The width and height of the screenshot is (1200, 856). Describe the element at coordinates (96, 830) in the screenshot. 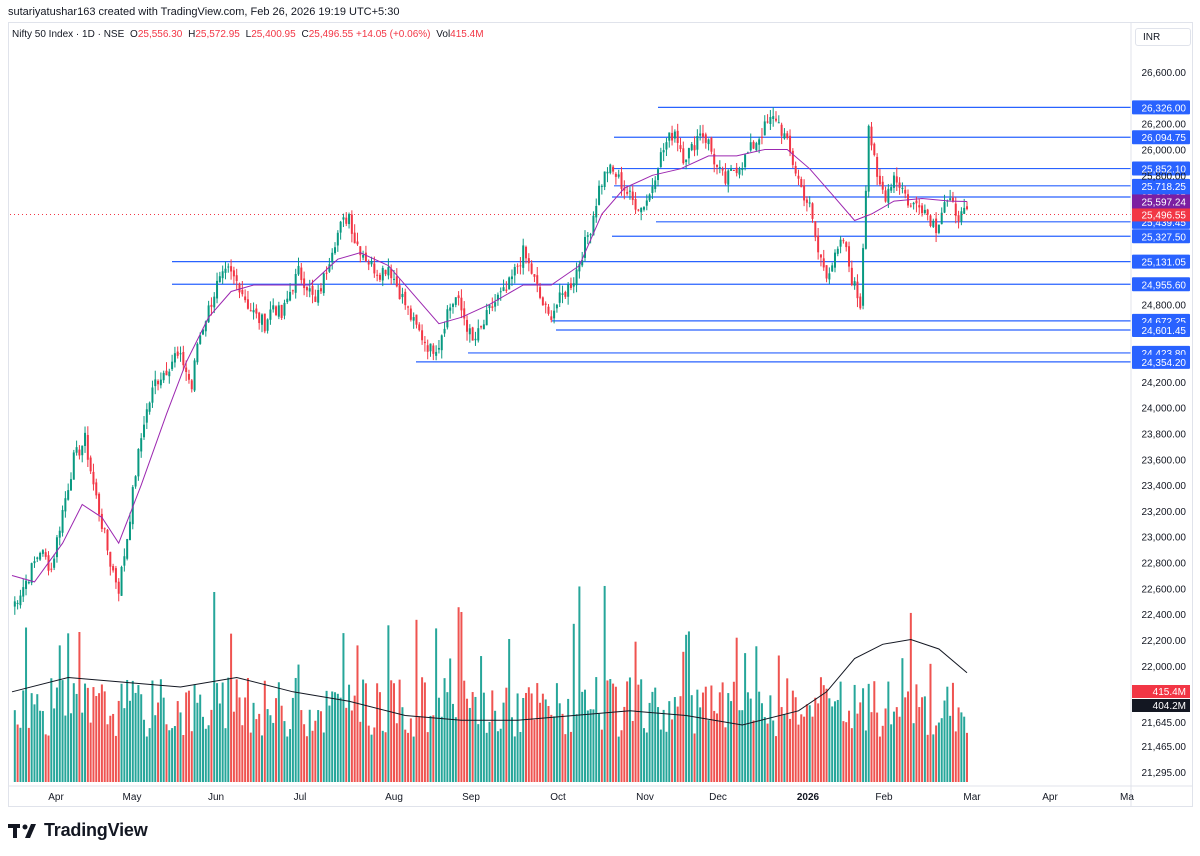

I see `tradingview-wordmark: TradingView` at that location.